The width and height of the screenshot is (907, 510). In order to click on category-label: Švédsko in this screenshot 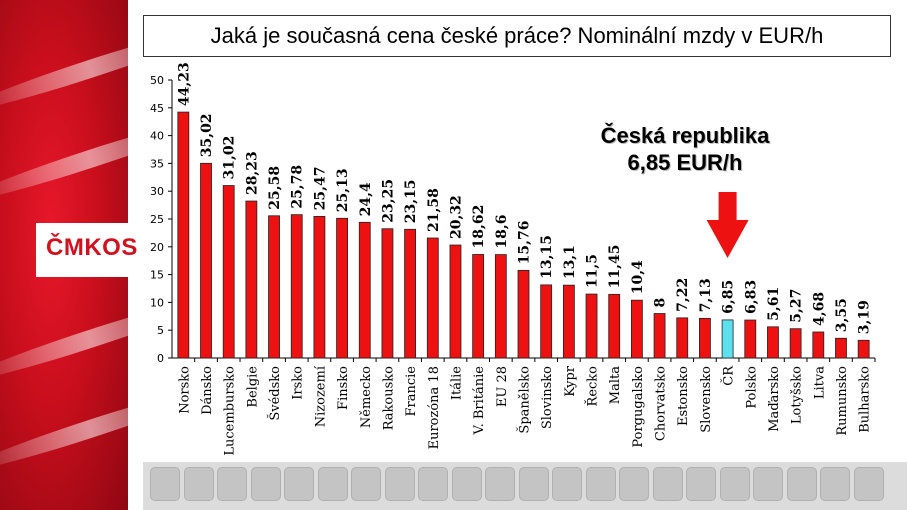, I will do `click(274, 393)`.